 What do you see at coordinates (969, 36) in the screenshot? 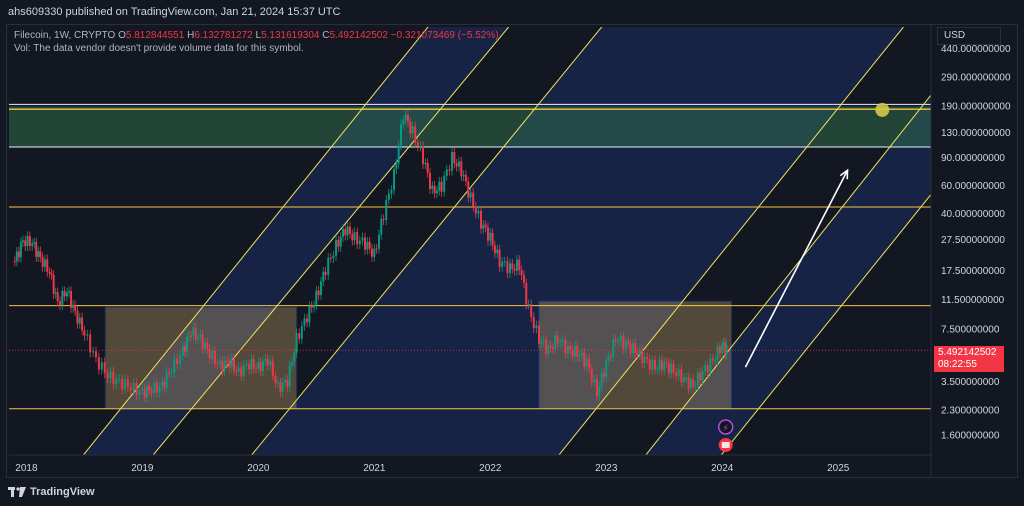
I see `currency-selector: USD` at bounding box center [969, 36].